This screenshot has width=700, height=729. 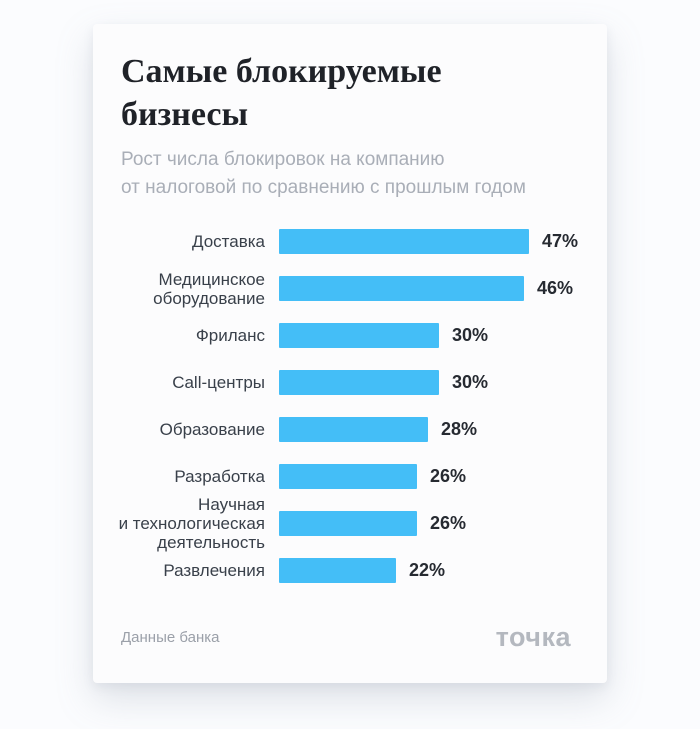 I want to click on bar-row: Call-центры 30%, so click(x=341, y=382).